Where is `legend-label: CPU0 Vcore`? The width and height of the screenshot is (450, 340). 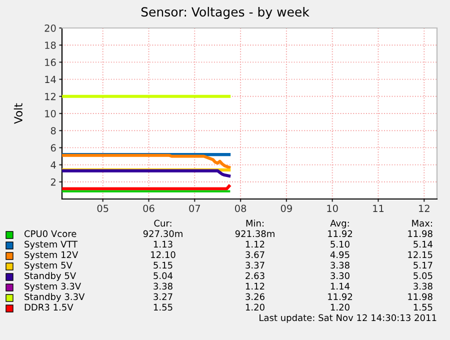 legend-label: CPU0 Vcore is located at coordinates (50, 234).